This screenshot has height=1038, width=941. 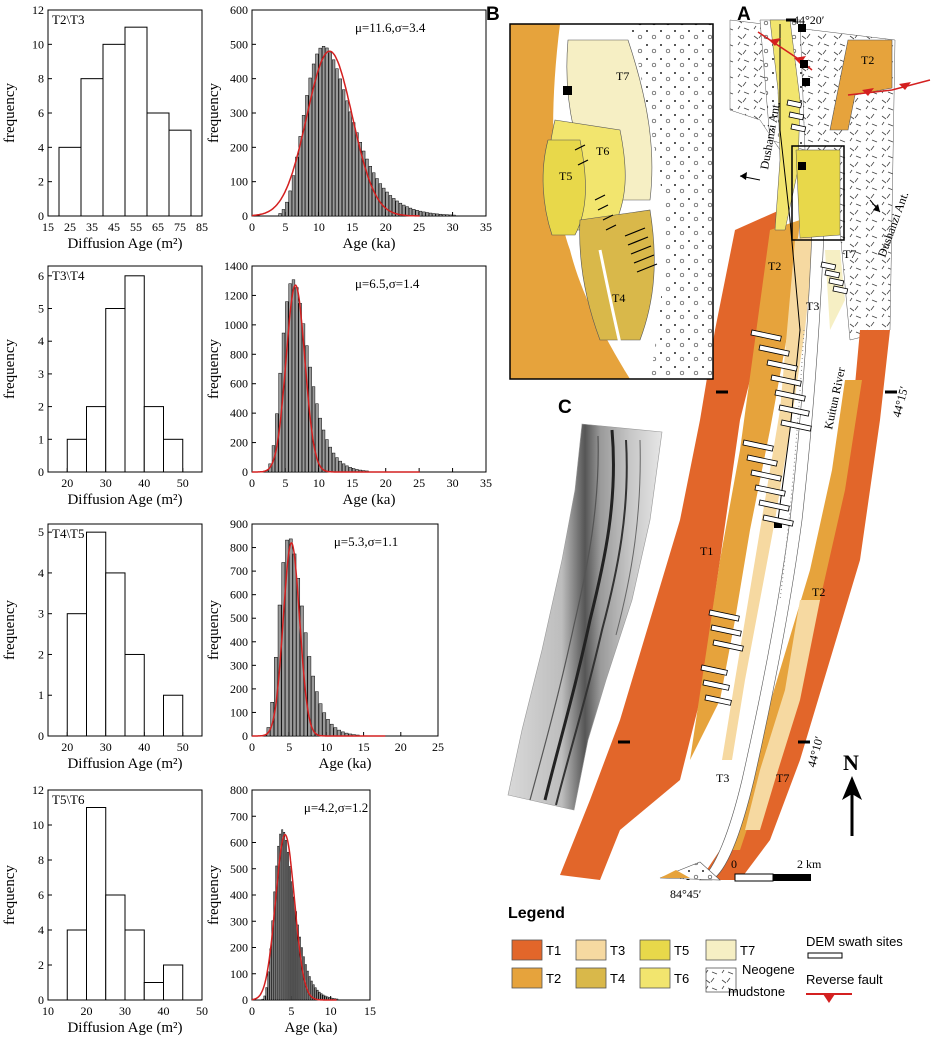 I want to click on x-tick-label: 10, so click(x=48, y=1011).